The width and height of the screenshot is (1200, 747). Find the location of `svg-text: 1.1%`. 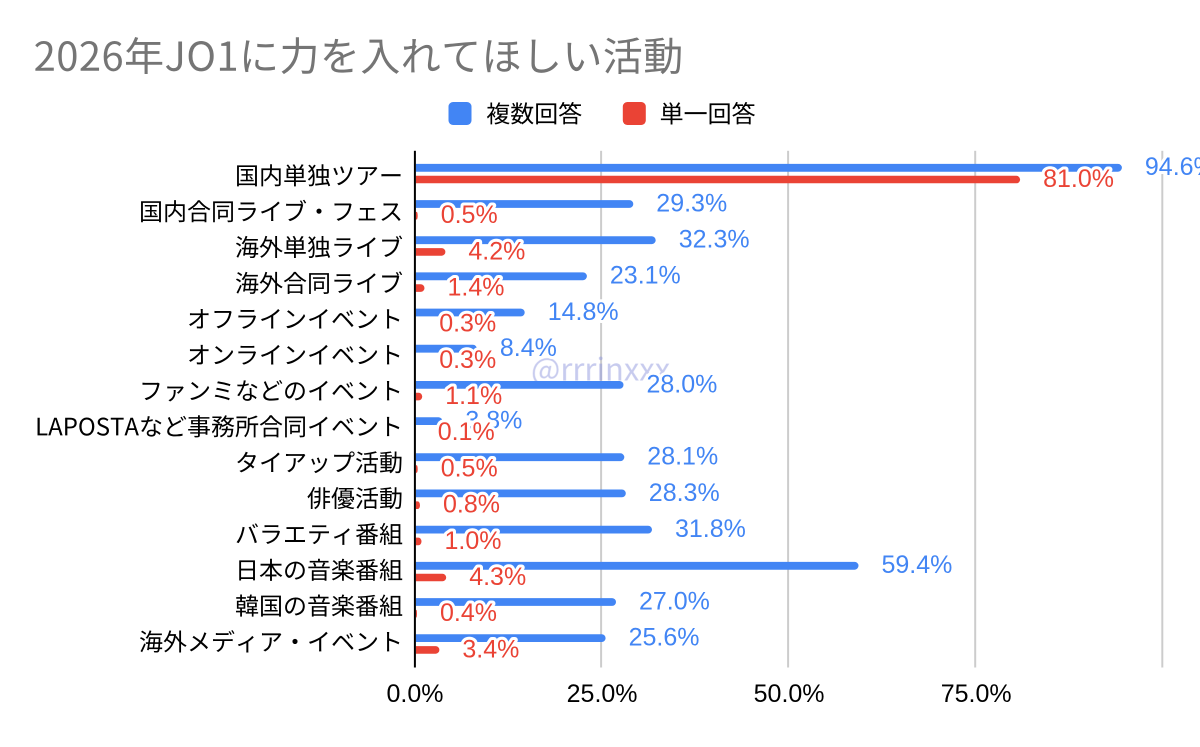

svg-text: 1.1% is located at coordinates (473, 396).